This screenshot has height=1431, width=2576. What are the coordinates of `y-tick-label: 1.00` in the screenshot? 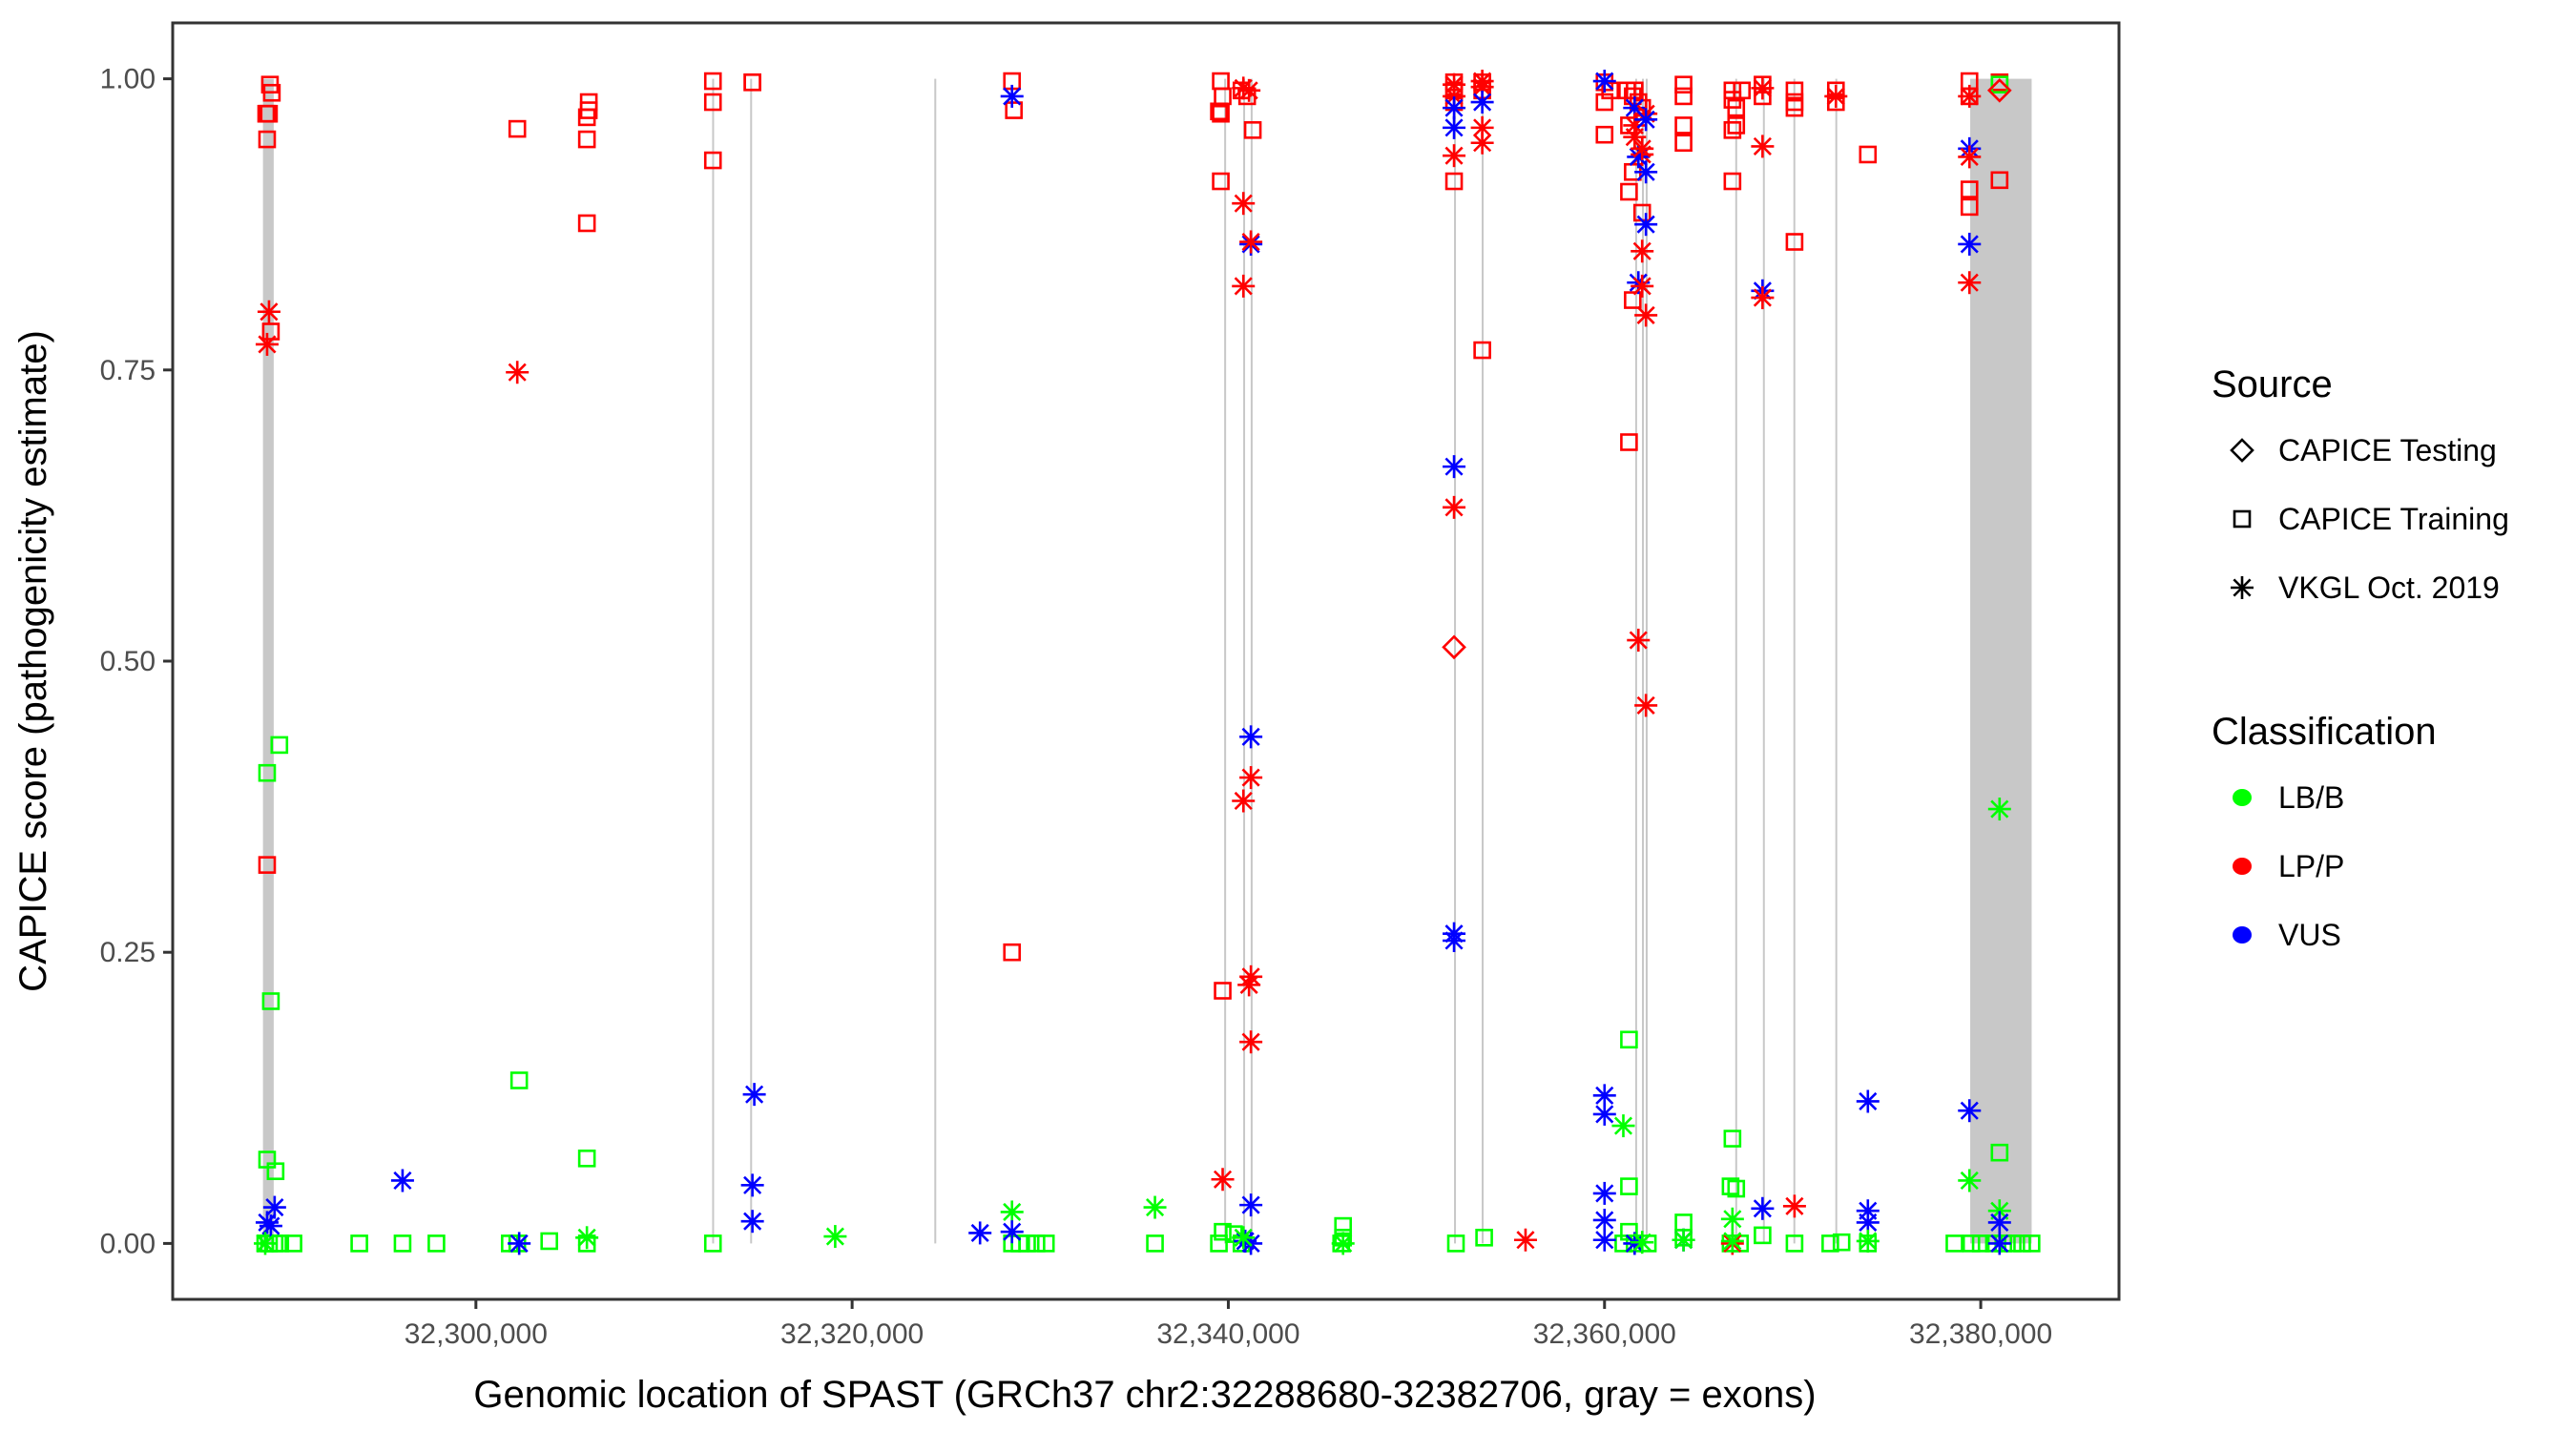 It's located at (128, 79).